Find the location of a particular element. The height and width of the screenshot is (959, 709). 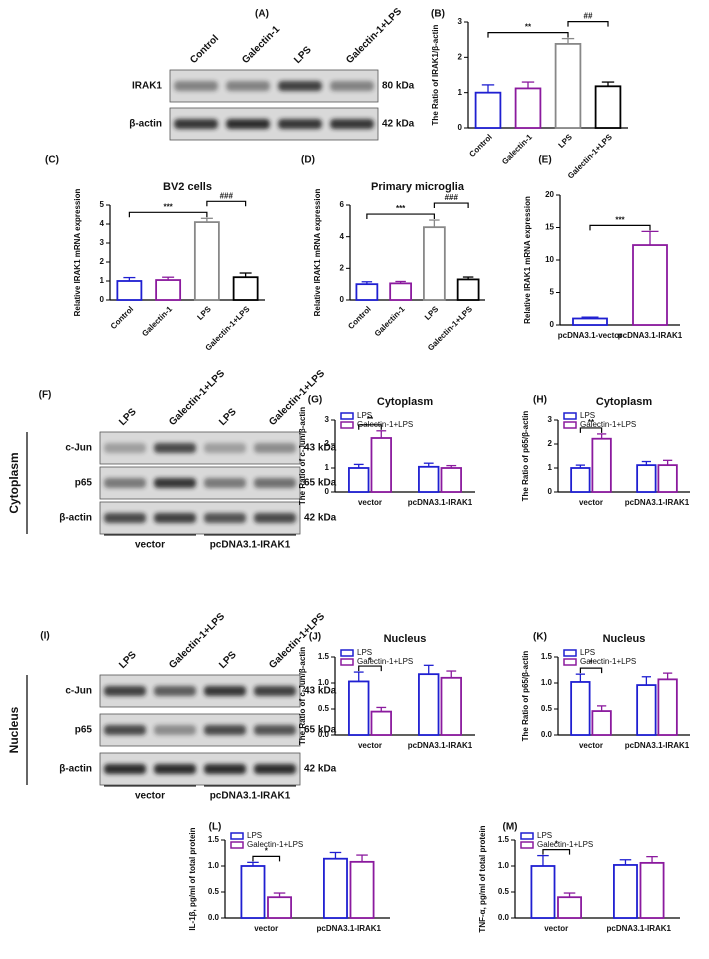

row-label: β-actin is located at coordinates (75, 518).